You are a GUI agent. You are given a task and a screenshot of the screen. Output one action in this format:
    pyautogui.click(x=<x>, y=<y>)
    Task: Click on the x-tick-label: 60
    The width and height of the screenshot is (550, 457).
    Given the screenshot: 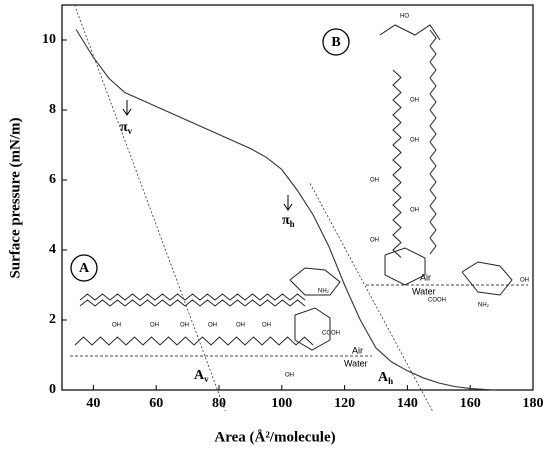 What is the action you would take?
    pyautogui.click(x=156, y=403)
    